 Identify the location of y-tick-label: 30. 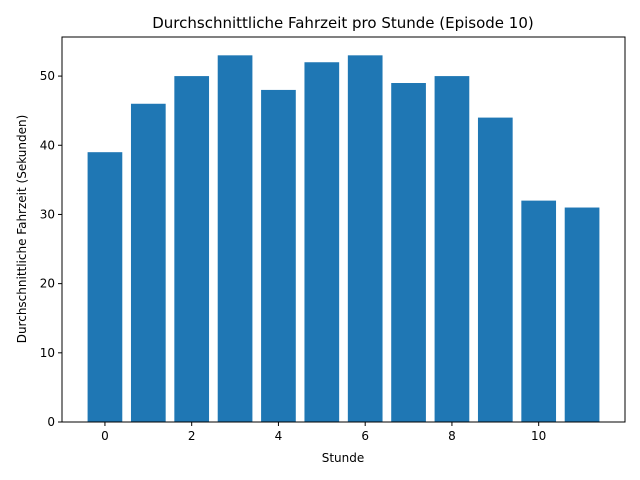
(47, 214).